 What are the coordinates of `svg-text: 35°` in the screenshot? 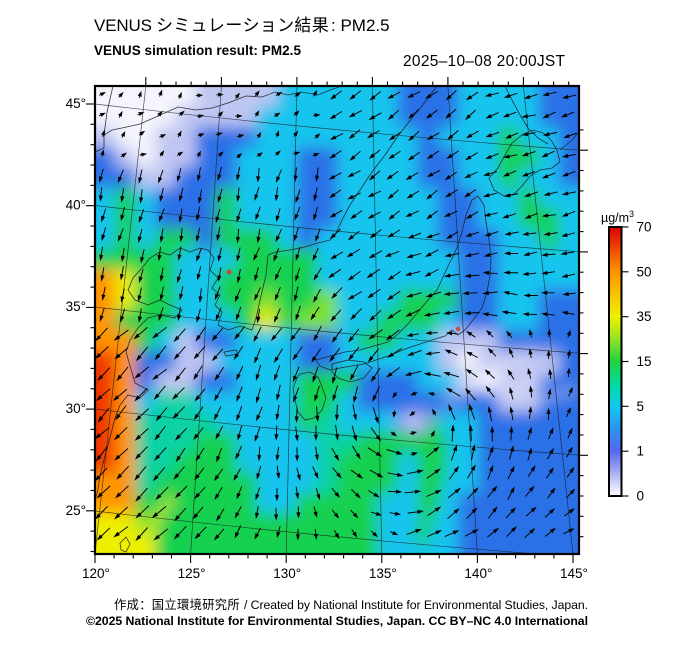 It's located at (76, 306).